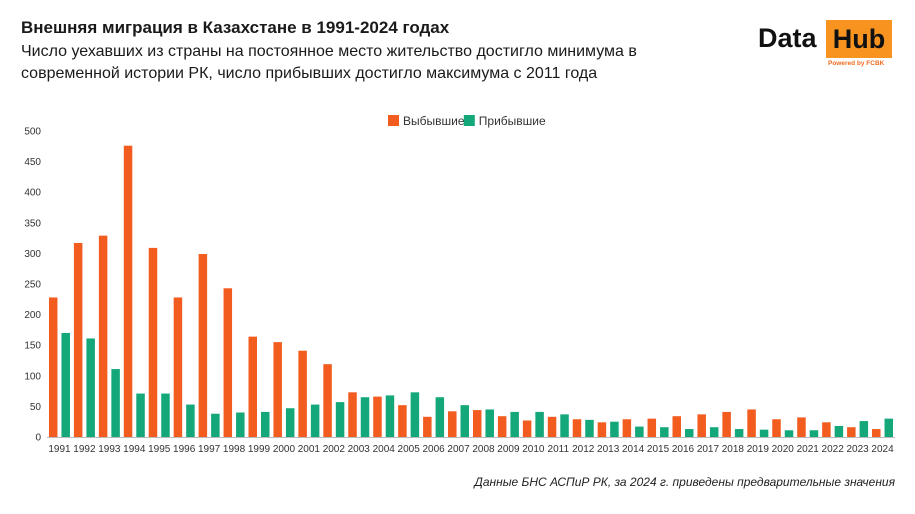 The image size is (915, 514). What do you see at coordinates (559, 449) in the screenshot?
I see `x-tick-label: 2011` at bounding box center [559, 449].